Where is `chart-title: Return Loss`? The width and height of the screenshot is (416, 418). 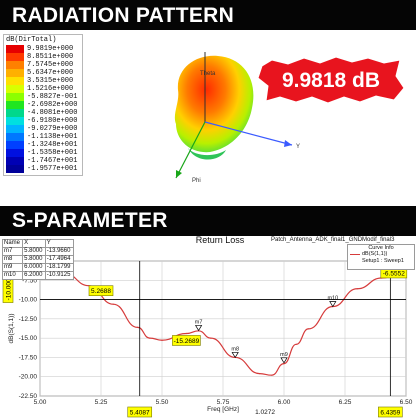 chart-title: Return Loss is located at coordinates (220, 240).